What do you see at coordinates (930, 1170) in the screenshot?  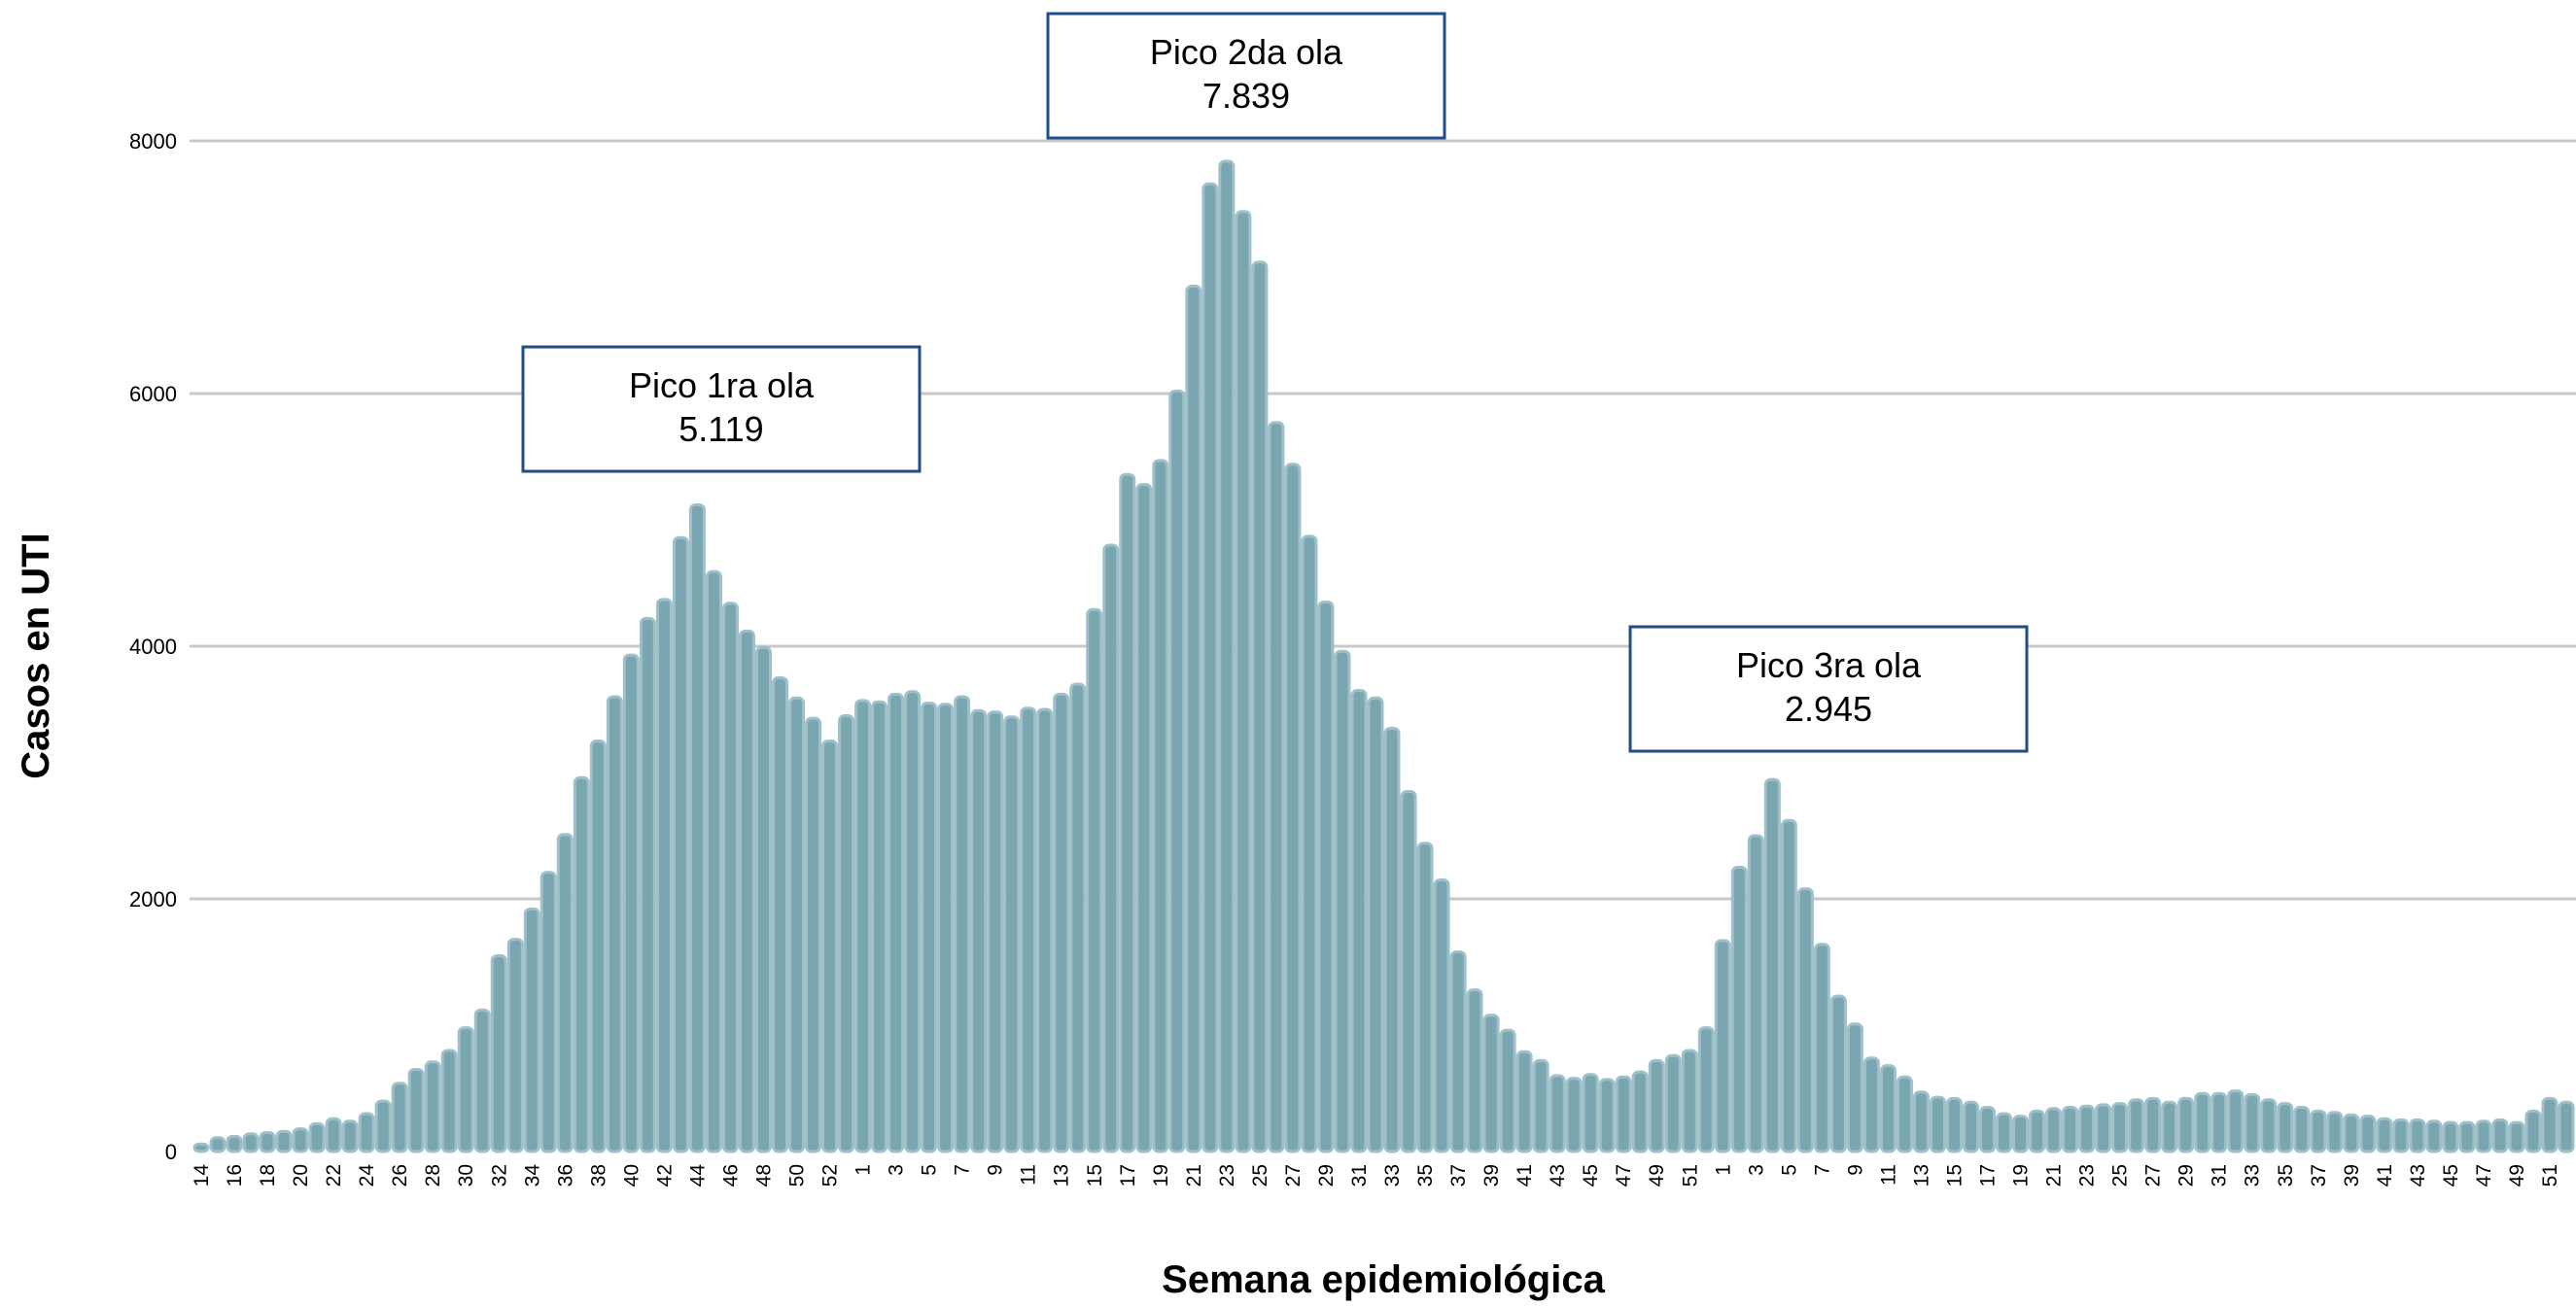 I see `x-tick-label: 5` at bounding box center [930, 1170].